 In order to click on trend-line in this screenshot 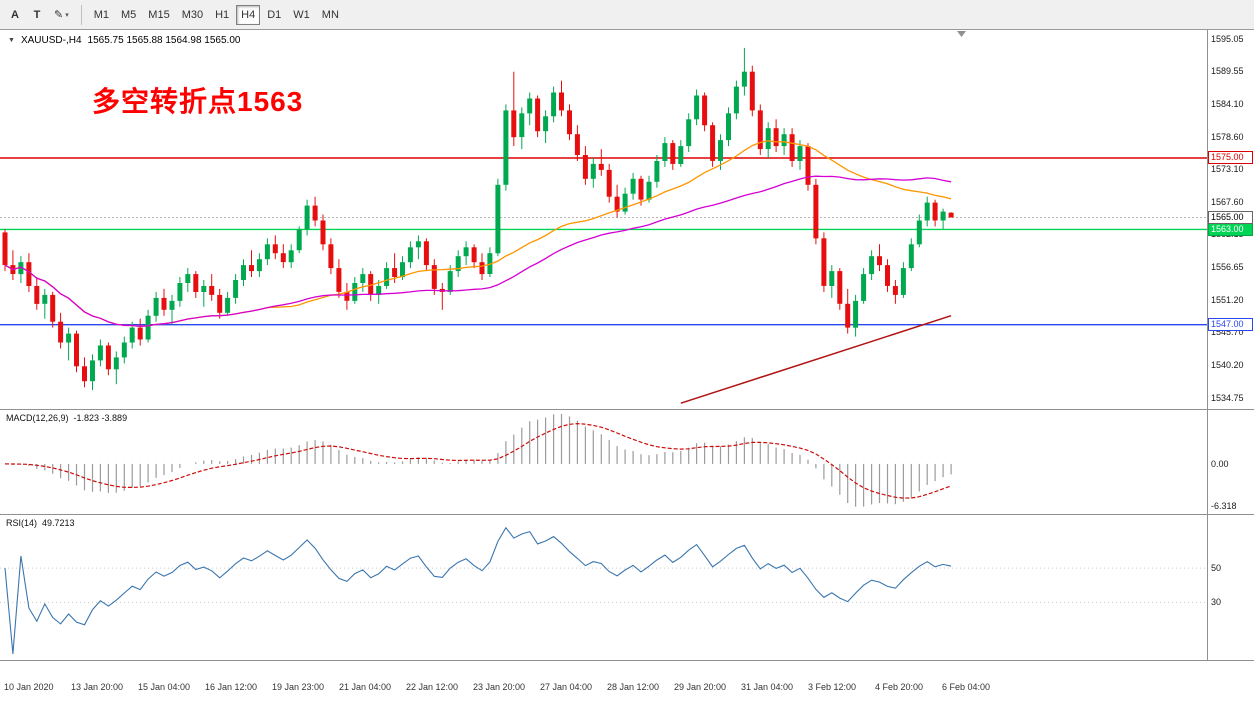, I will do `click(816, 359)`.